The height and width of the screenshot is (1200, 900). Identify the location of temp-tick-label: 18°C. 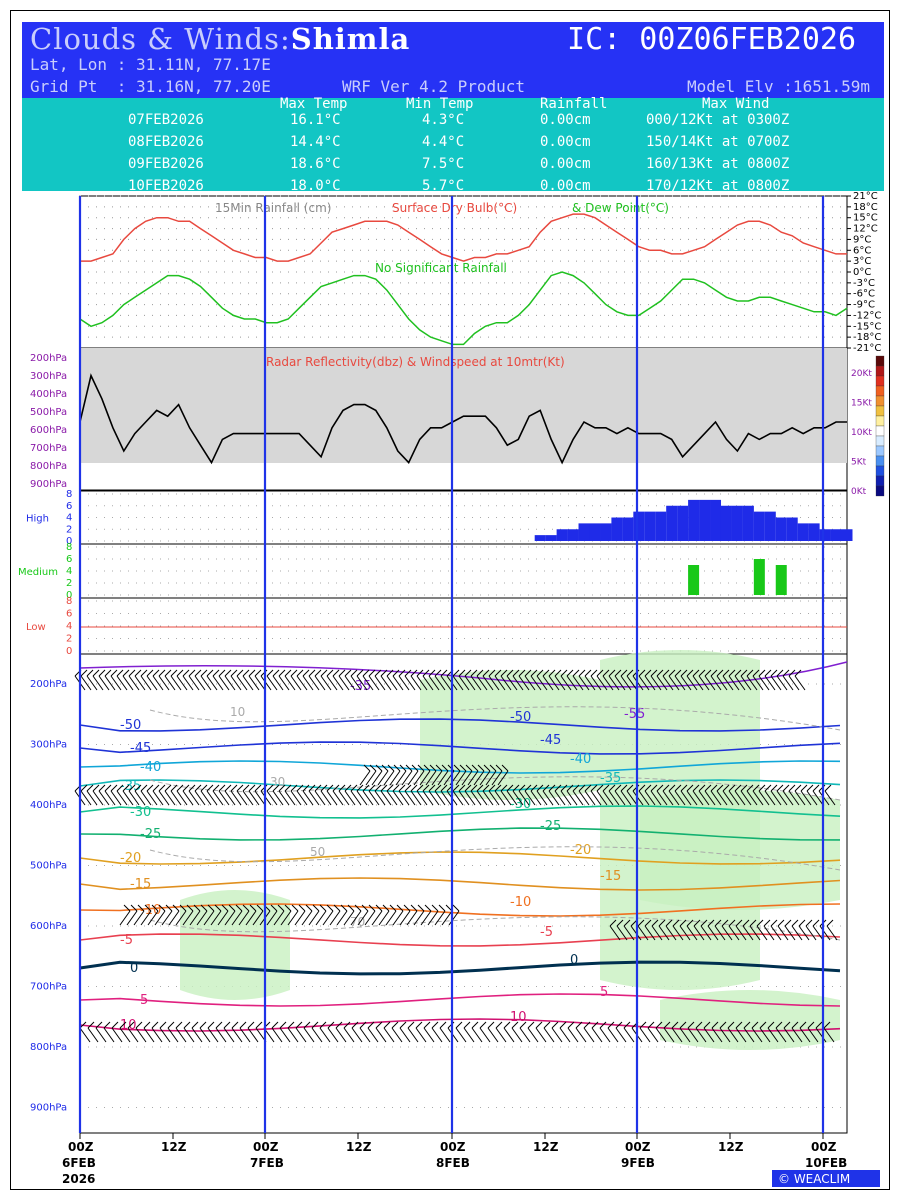
(865, 207).